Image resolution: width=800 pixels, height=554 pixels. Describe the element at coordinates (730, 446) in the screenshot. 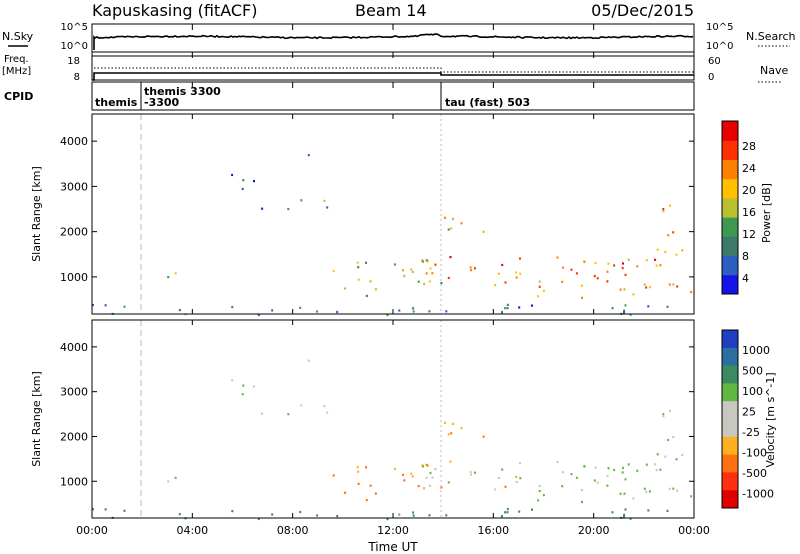

I see `velocity-colorbar-swatch` at that location.